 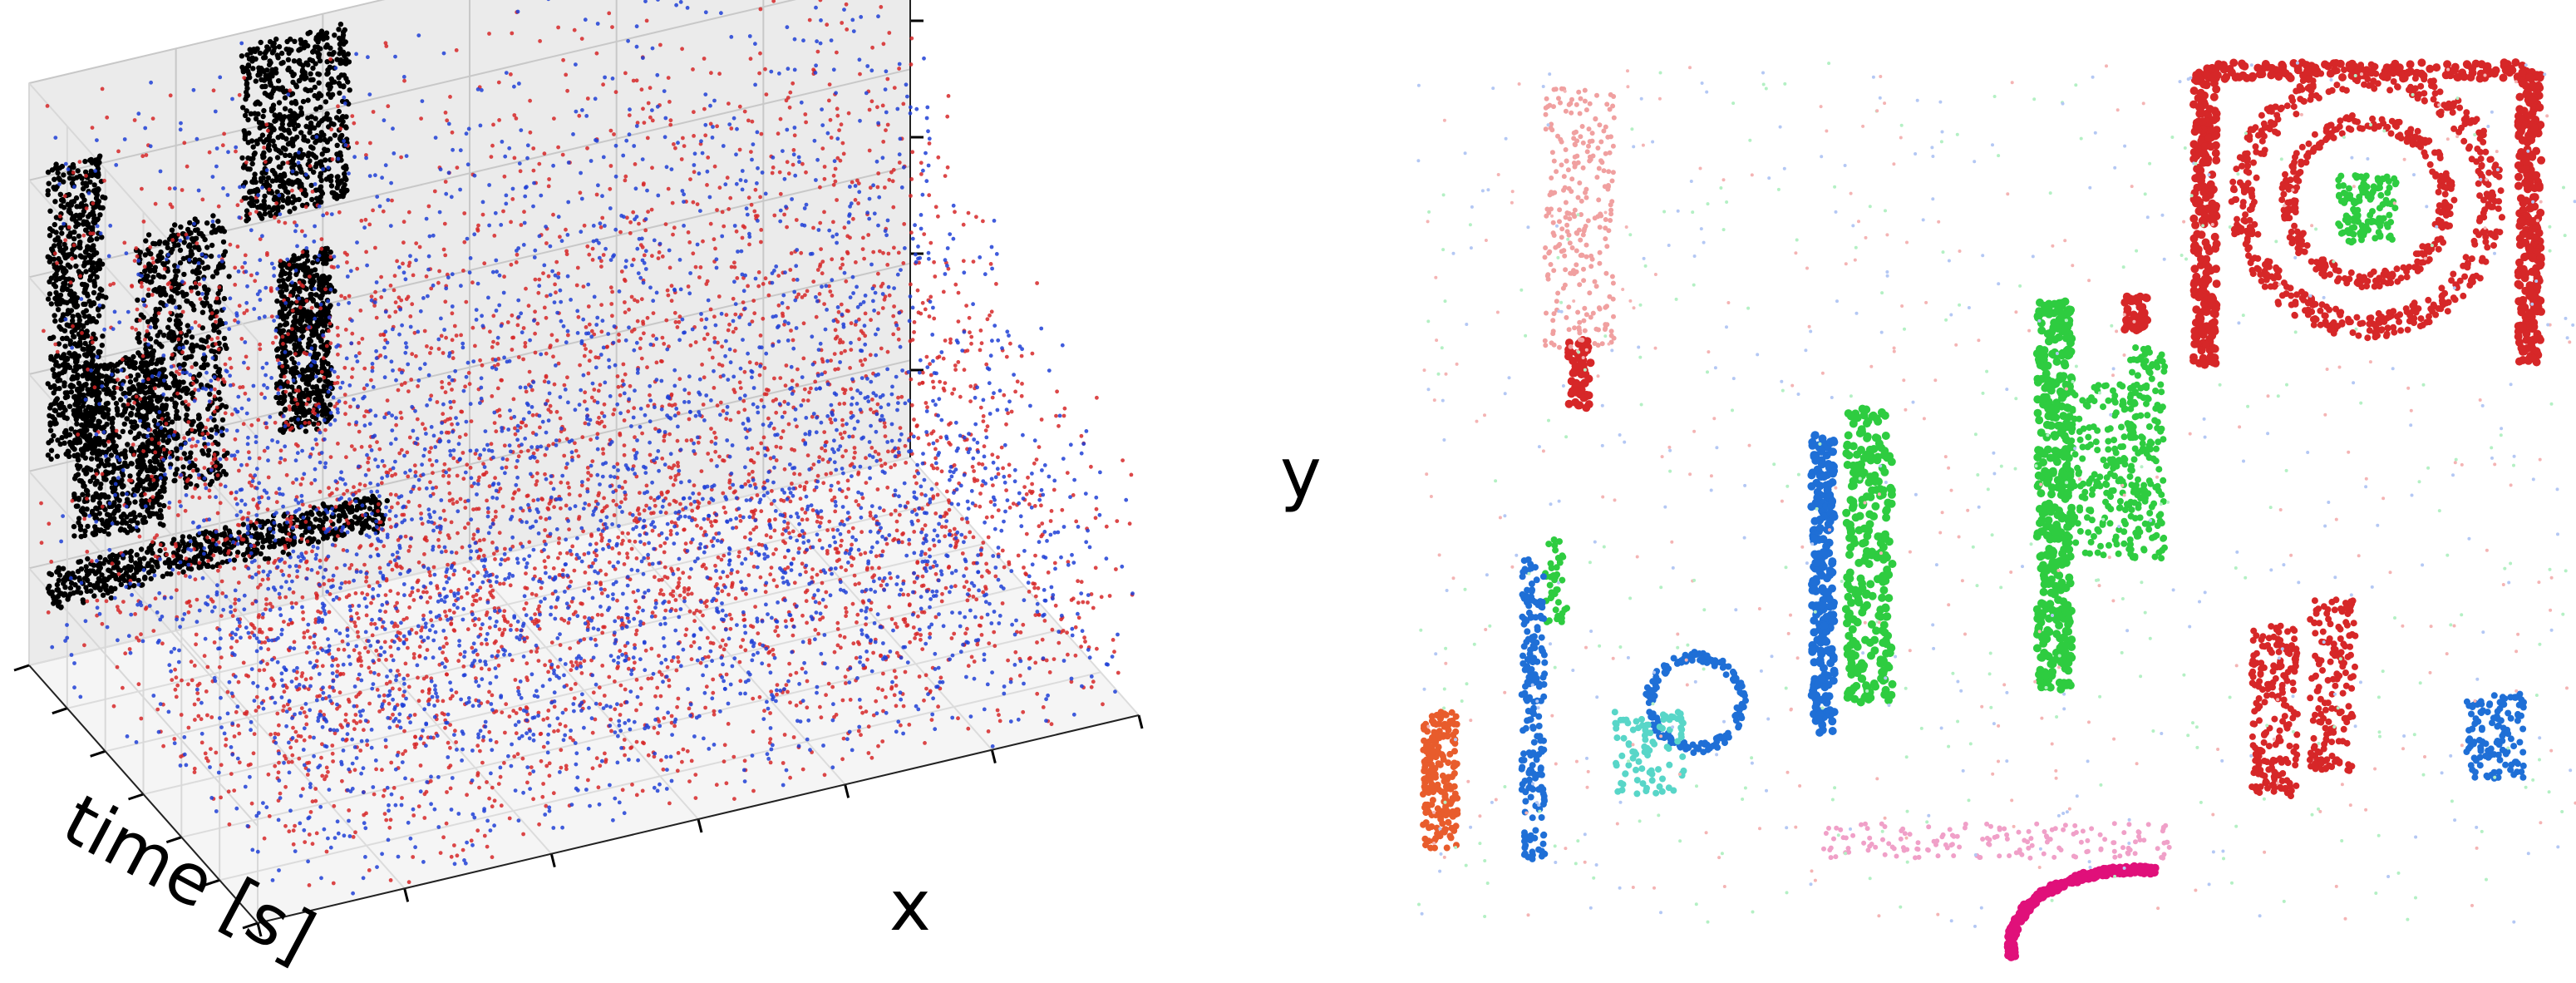 I want to click on tick-mark, so click(x=847, y=790).